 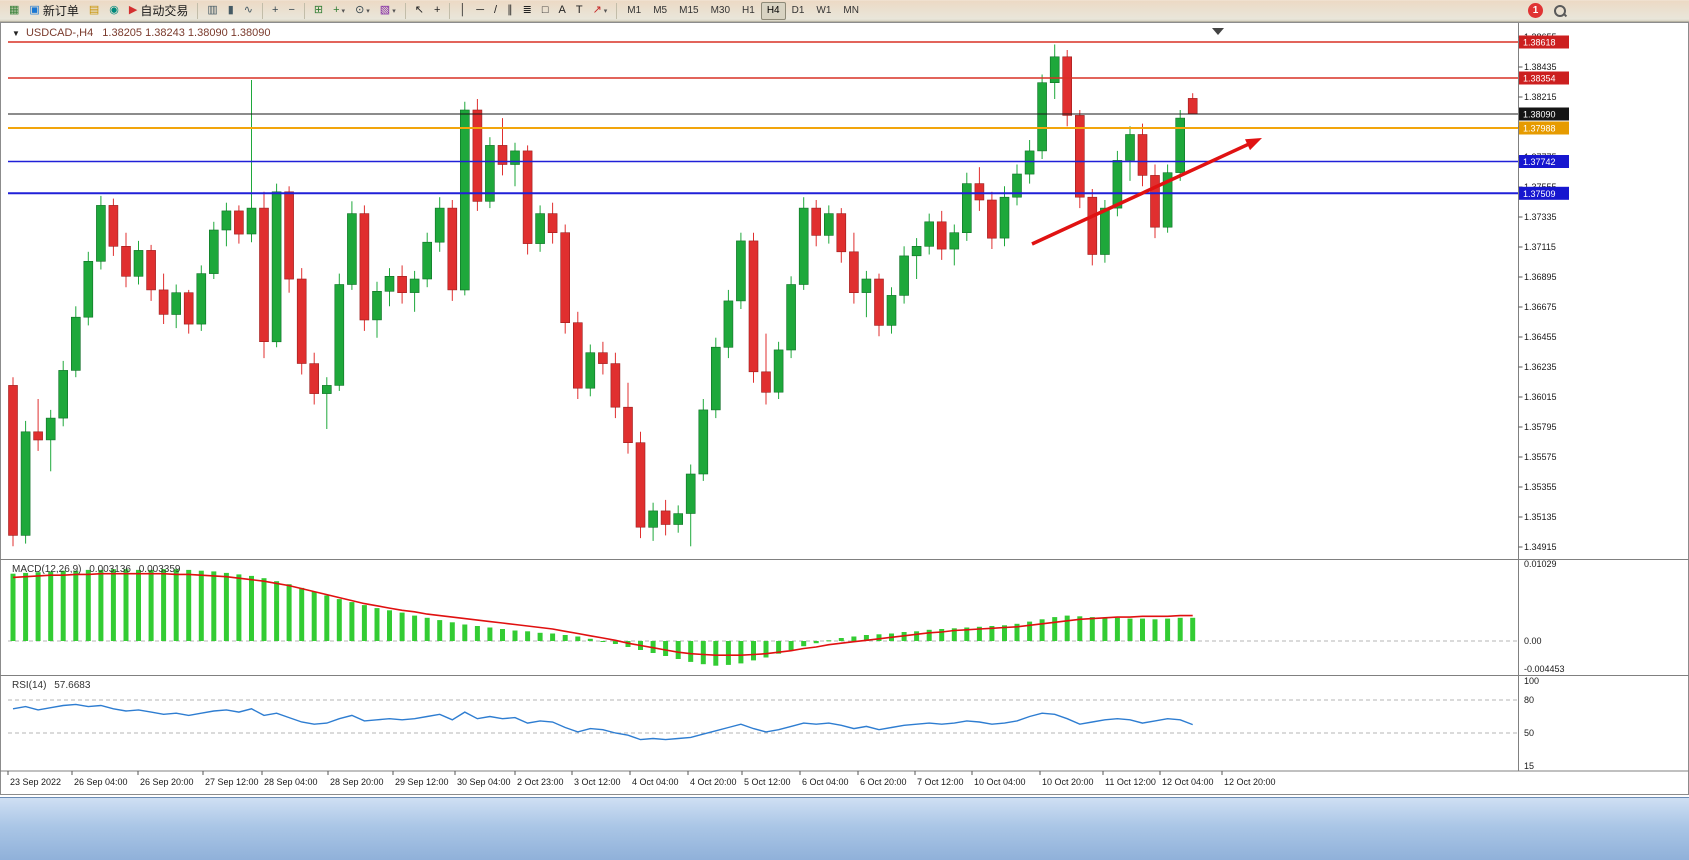 I want to click on svg-text: 1.38435, so click(x=1540, y=67).